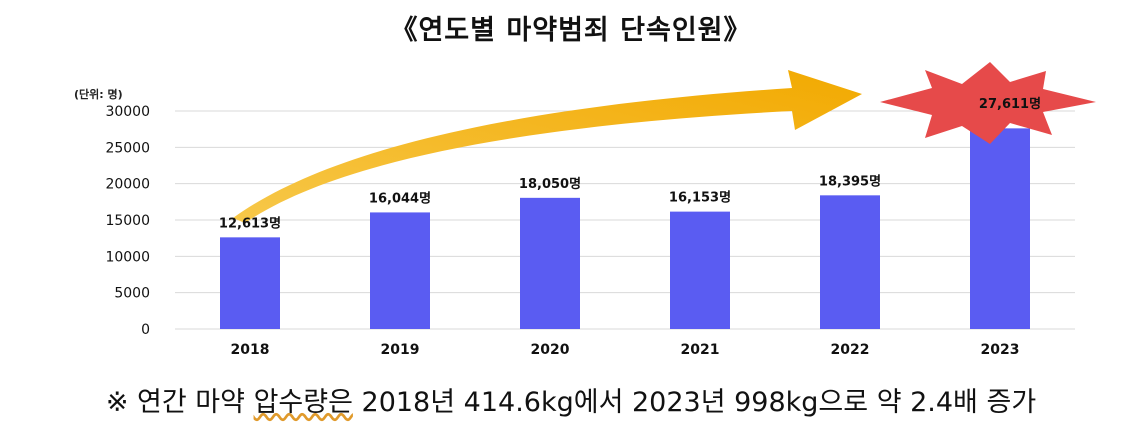 This screenshot has width=1142, height=441. Describe the element at coordinates (1000, 350) in the screenshot. I see `x-tick-label: 2023` at that location.